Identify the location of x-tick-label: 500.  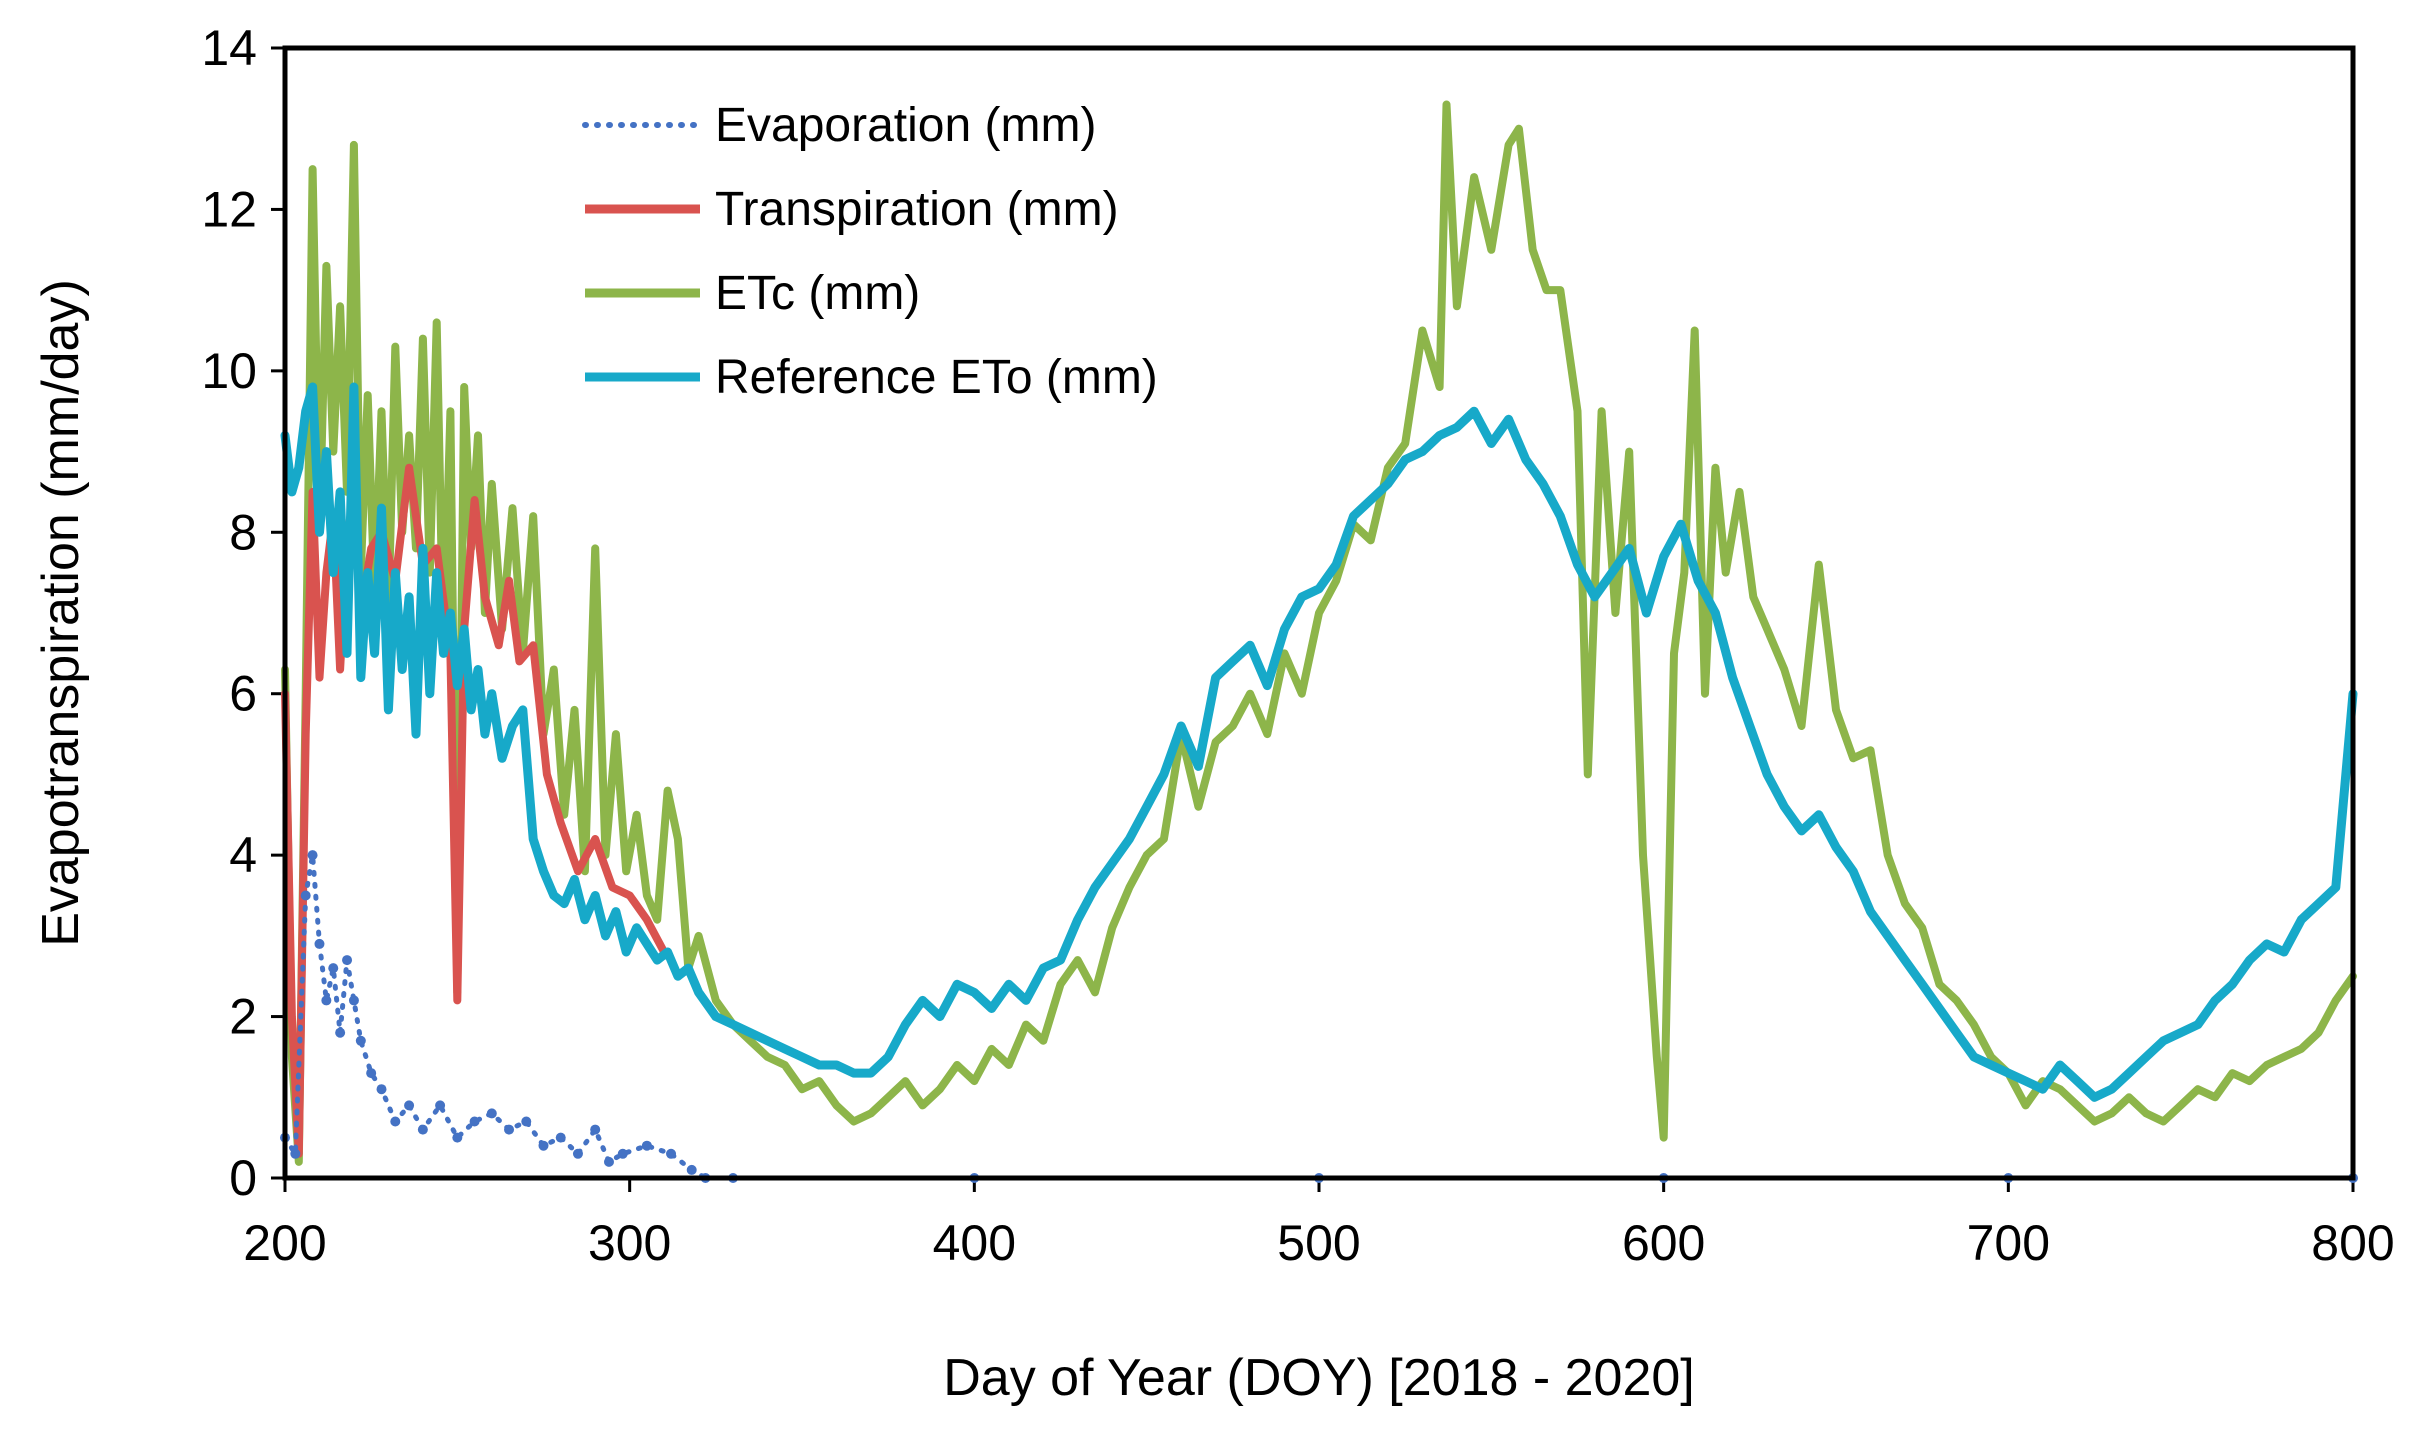
(1318, 1243).